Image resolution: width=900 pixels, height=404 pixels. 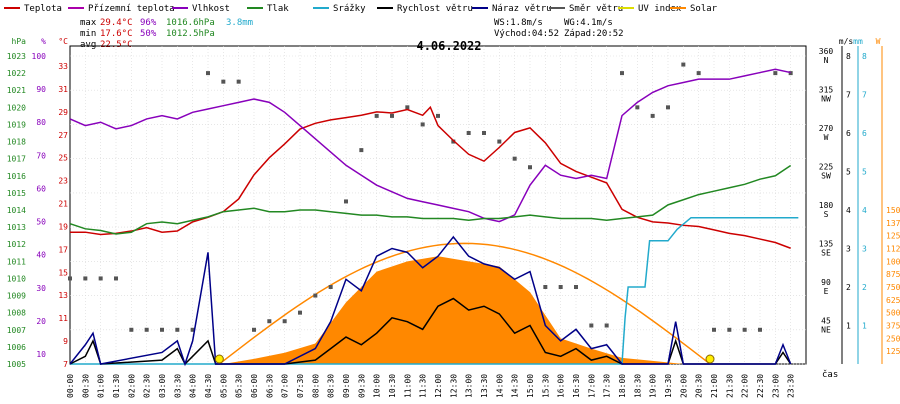 I want to click on axis-tick-ms: 8, so click(x=848, y=56).